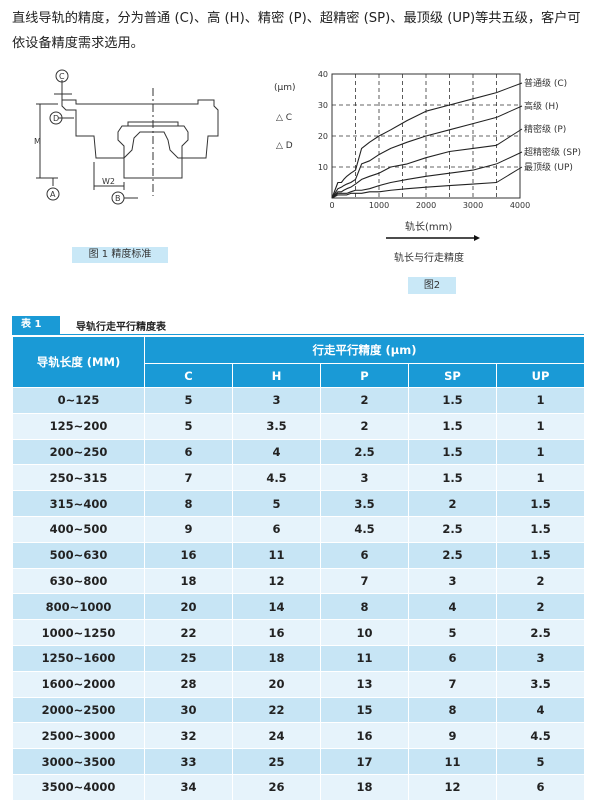 This screenshot has height=801, width=592. I want to click on precision-cell: 10, so click(364, 632).